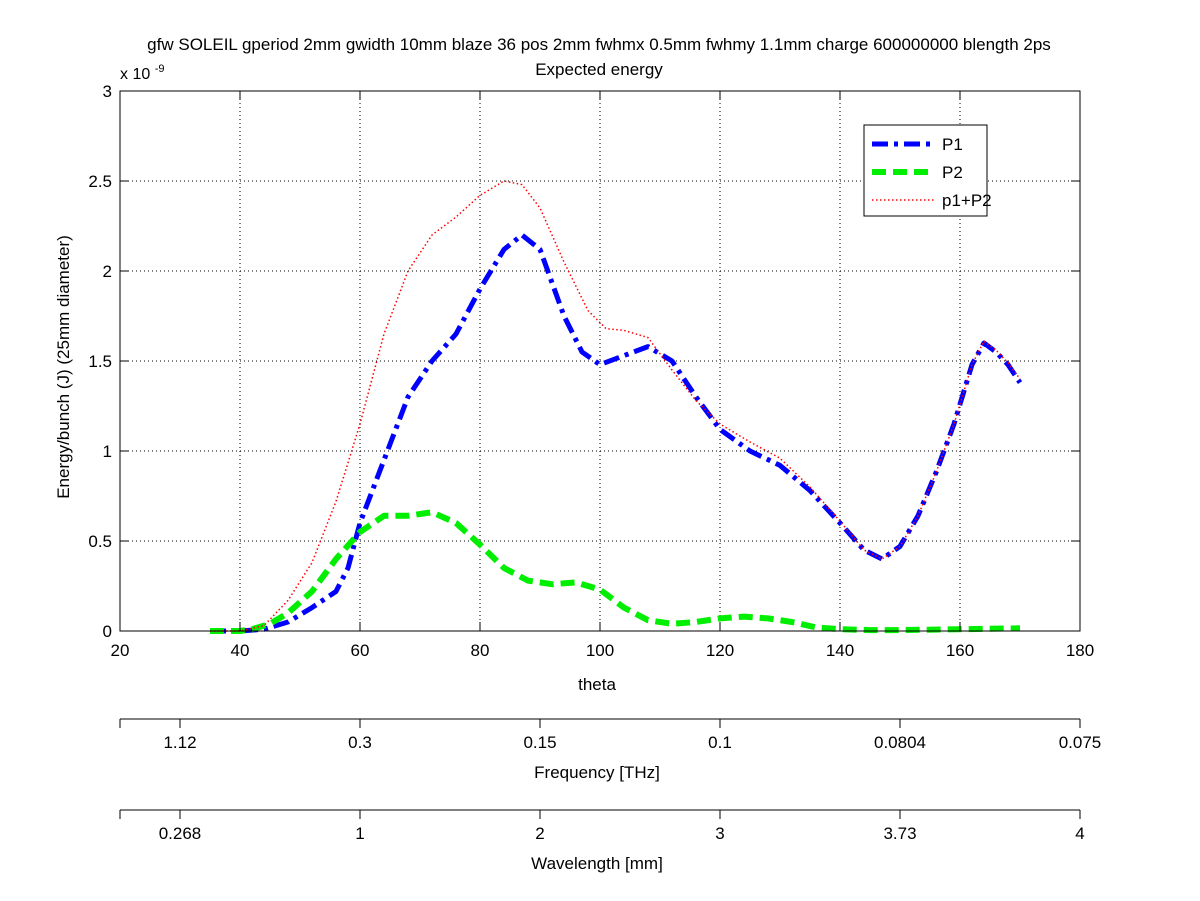 The width and height of the screenshot is (1200, 901). What do you see at coordinates (359, 833) in the screenshot?
I see `secondary-tick-label: 1` at bounding box center [359, 833].